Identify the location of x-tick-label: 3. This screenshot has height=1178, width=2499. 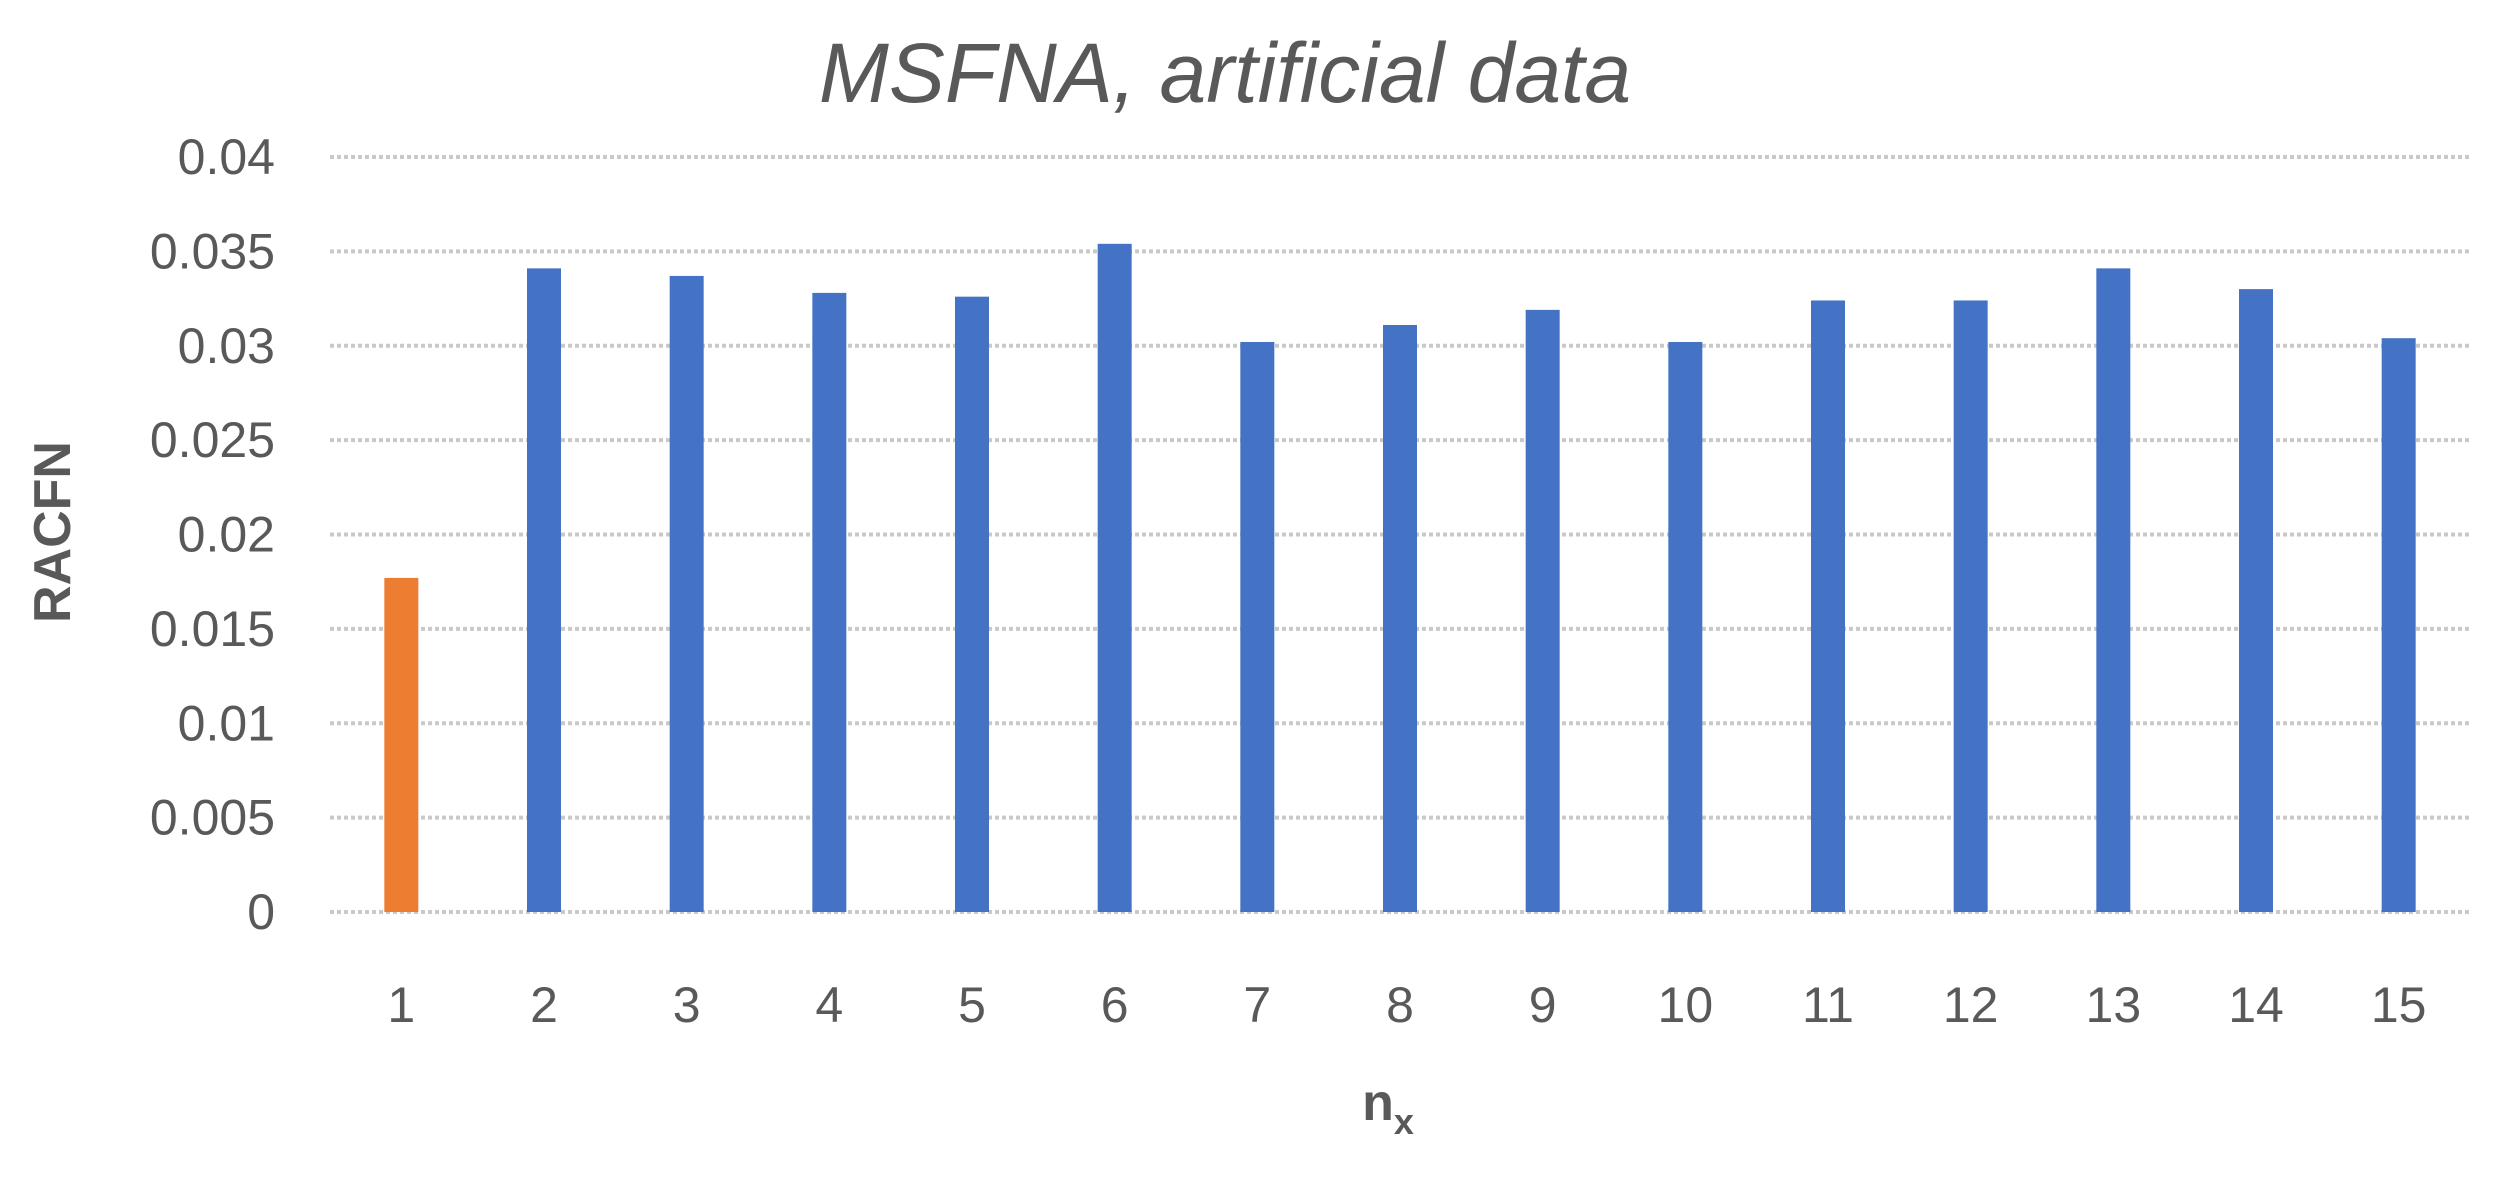
(687, 1005).